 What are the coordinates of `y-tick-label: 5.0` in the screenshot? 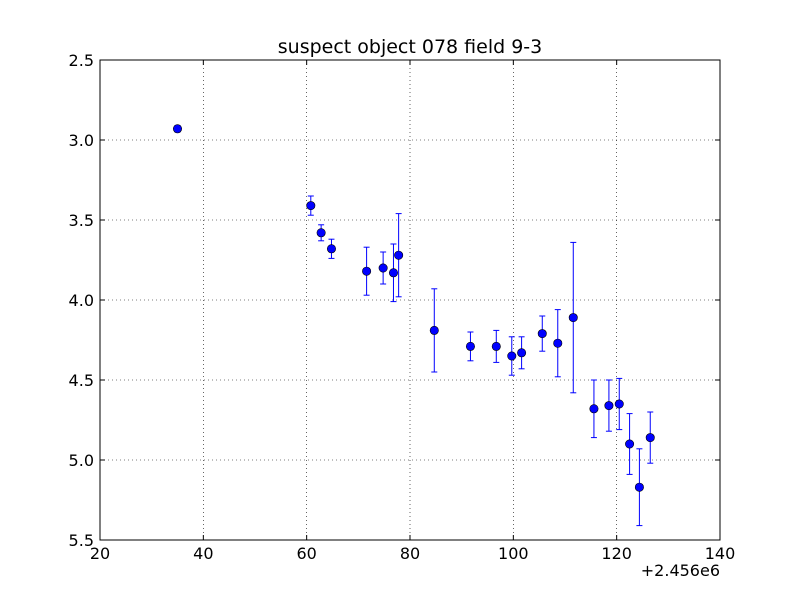 It's located at (81, 460).